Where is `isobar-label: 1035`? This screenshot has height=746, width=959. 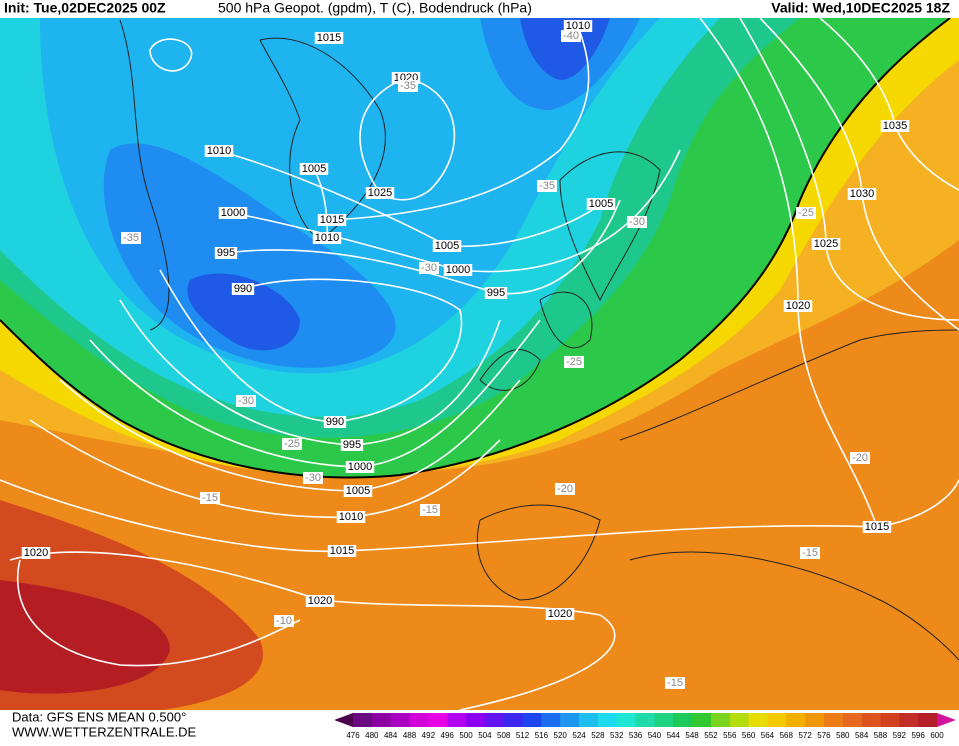
isobar-label: 1035 is located at coordinates (895, 126).